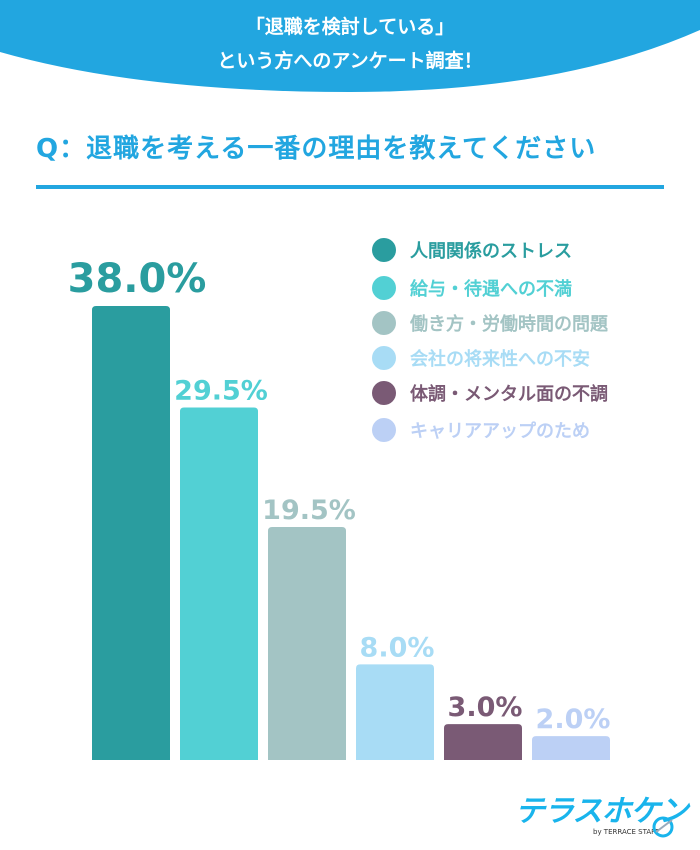 The width and height of the screenshot is (700, 850). What do you see at coordinates (316, 149) in the screenshot?
I see `question-title: Q：退職を考える一番の理由を教えてください` at bounding box center [316, 149].